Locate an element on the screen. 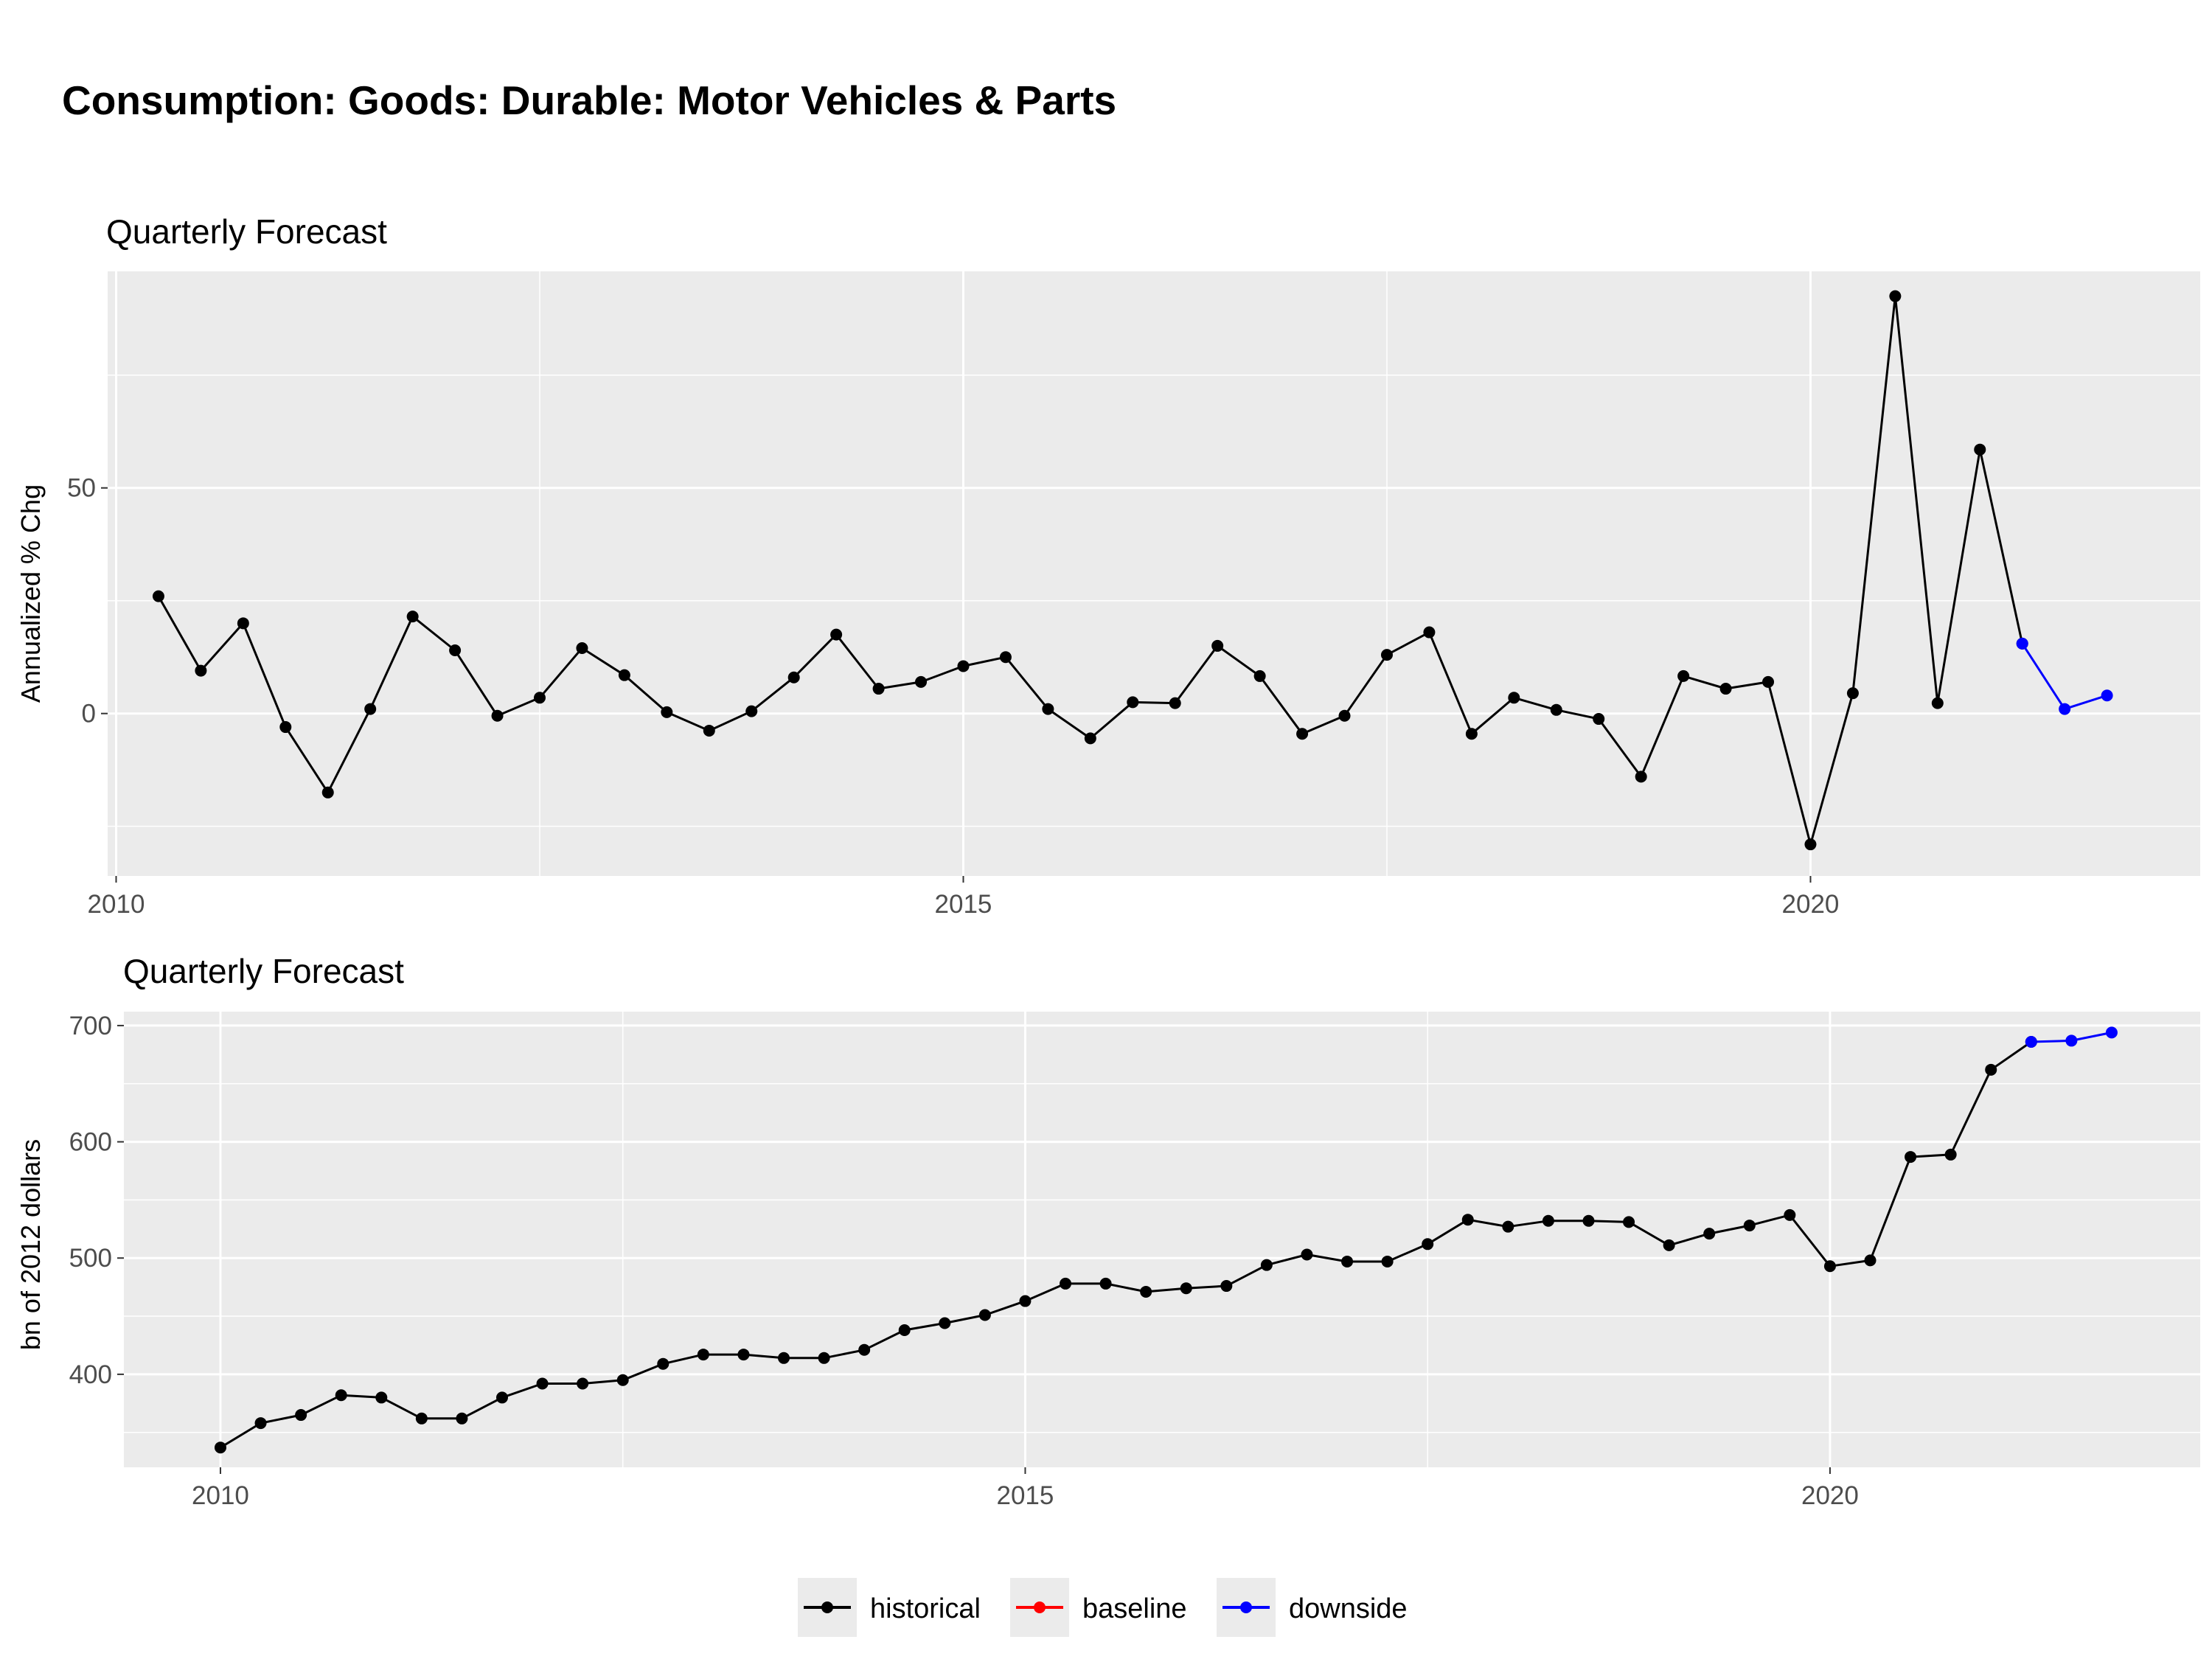 The image size is (2212, 1659). panel2-x-tick-label: 2015 is located at coordinates (1025, 1495).